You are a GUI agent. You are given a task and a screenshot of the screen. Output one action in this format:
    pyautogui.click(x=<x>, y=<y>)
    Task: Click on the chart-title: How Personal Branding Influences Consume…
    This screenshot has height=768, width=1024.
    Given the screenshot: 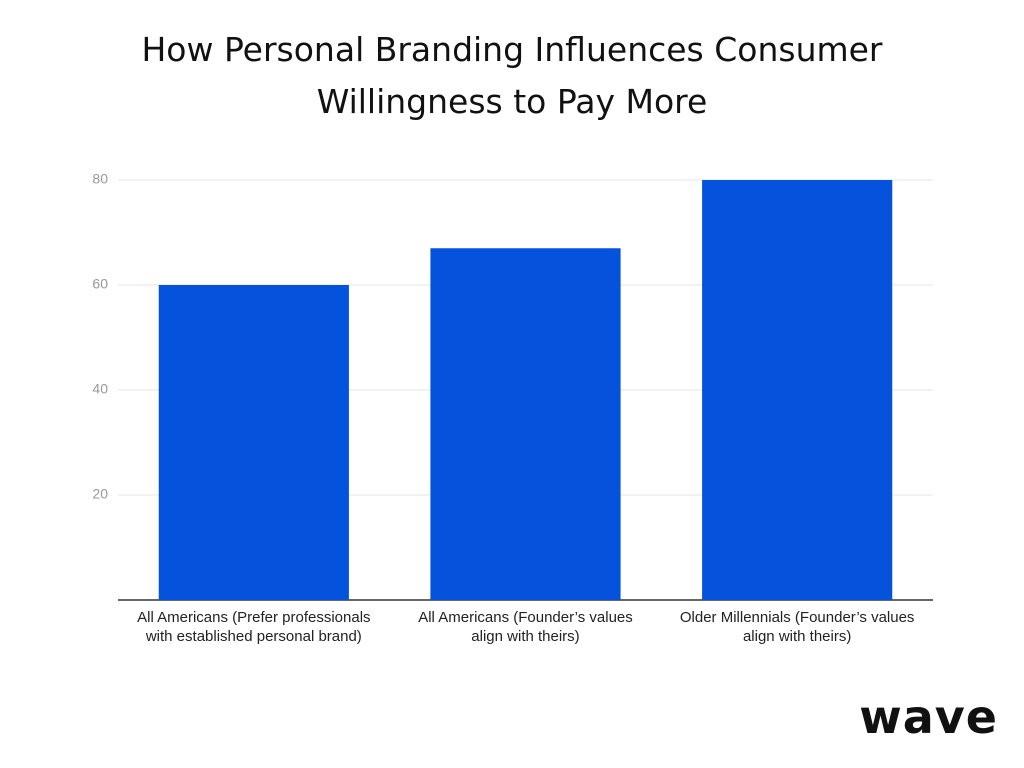 What is the action you would take?
    pyautogui.click(x=512, y=75)
    